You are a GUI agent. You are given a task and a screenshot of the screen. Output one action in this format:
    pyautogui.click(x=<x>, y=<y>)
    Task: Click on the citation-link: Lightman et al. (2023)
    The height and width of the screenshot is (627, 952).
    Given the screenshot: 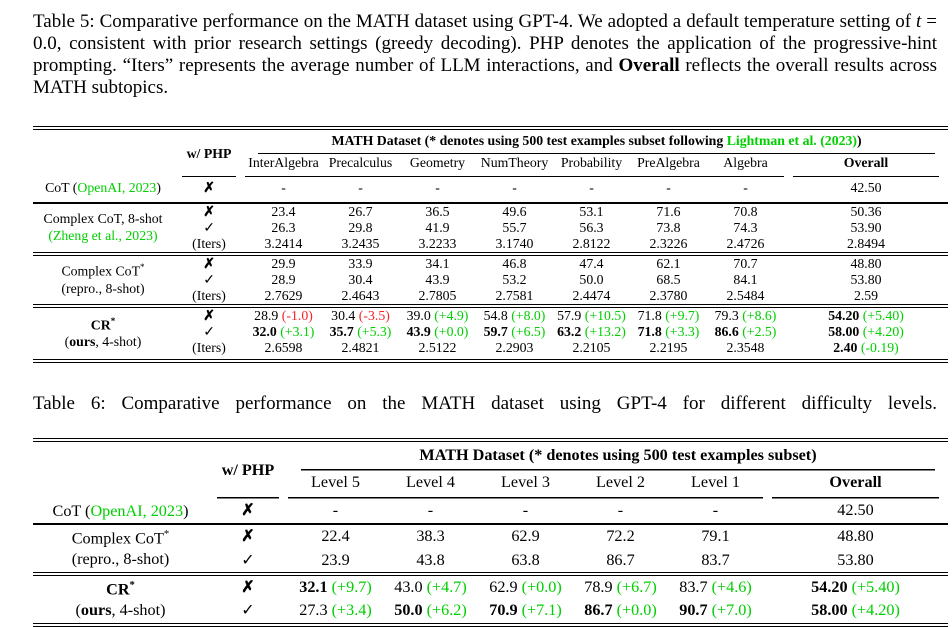 What is the action you would take?
    pyautogui.click(x=791, y=140)
    